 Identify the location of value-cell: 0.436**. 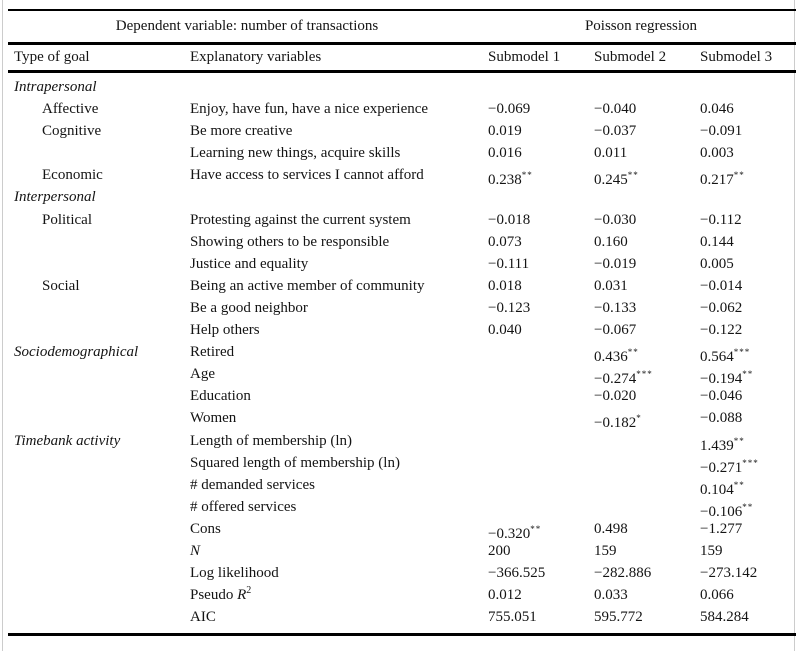
(616, 354).